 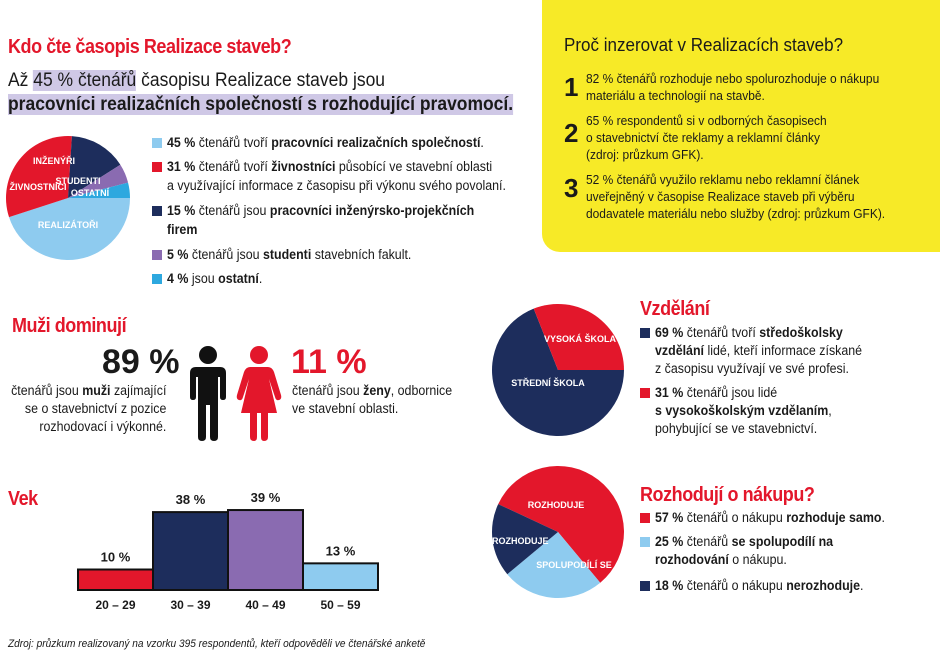 What do you see at coordinates (265, 605) in the screenshot?
I see `age-bar-category: 40 – 49` at bounding box center [265, 605].